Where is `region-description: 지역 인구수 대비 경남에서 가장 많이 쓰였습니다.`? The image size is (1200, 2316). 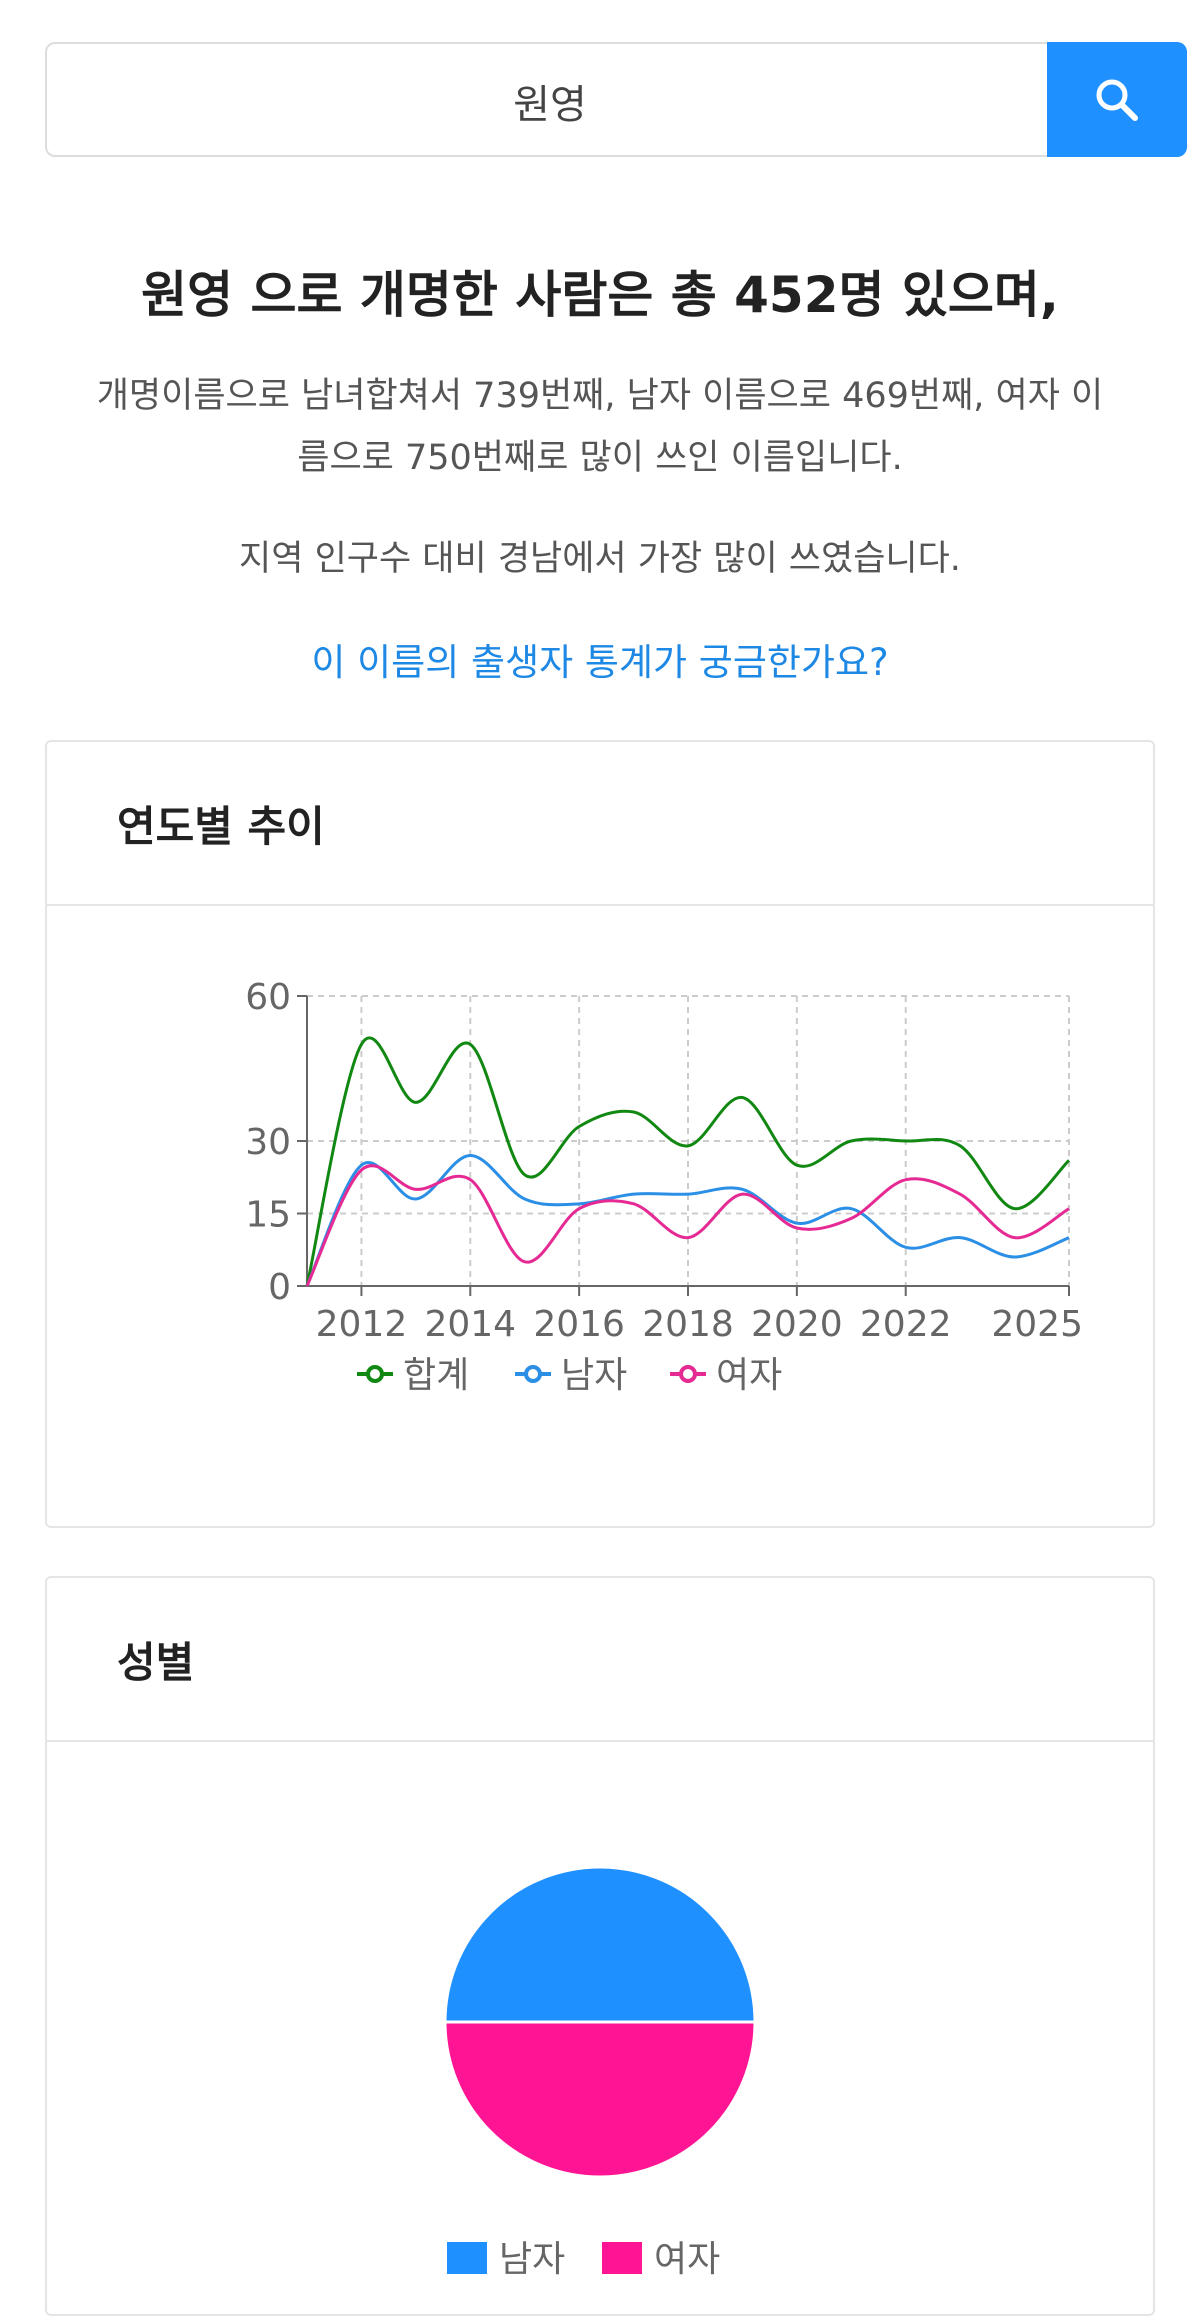 region-description: 지역 인구수 대비 경남에서 가장 많이 쓰였습니다. is located at coordinates (600, 559).